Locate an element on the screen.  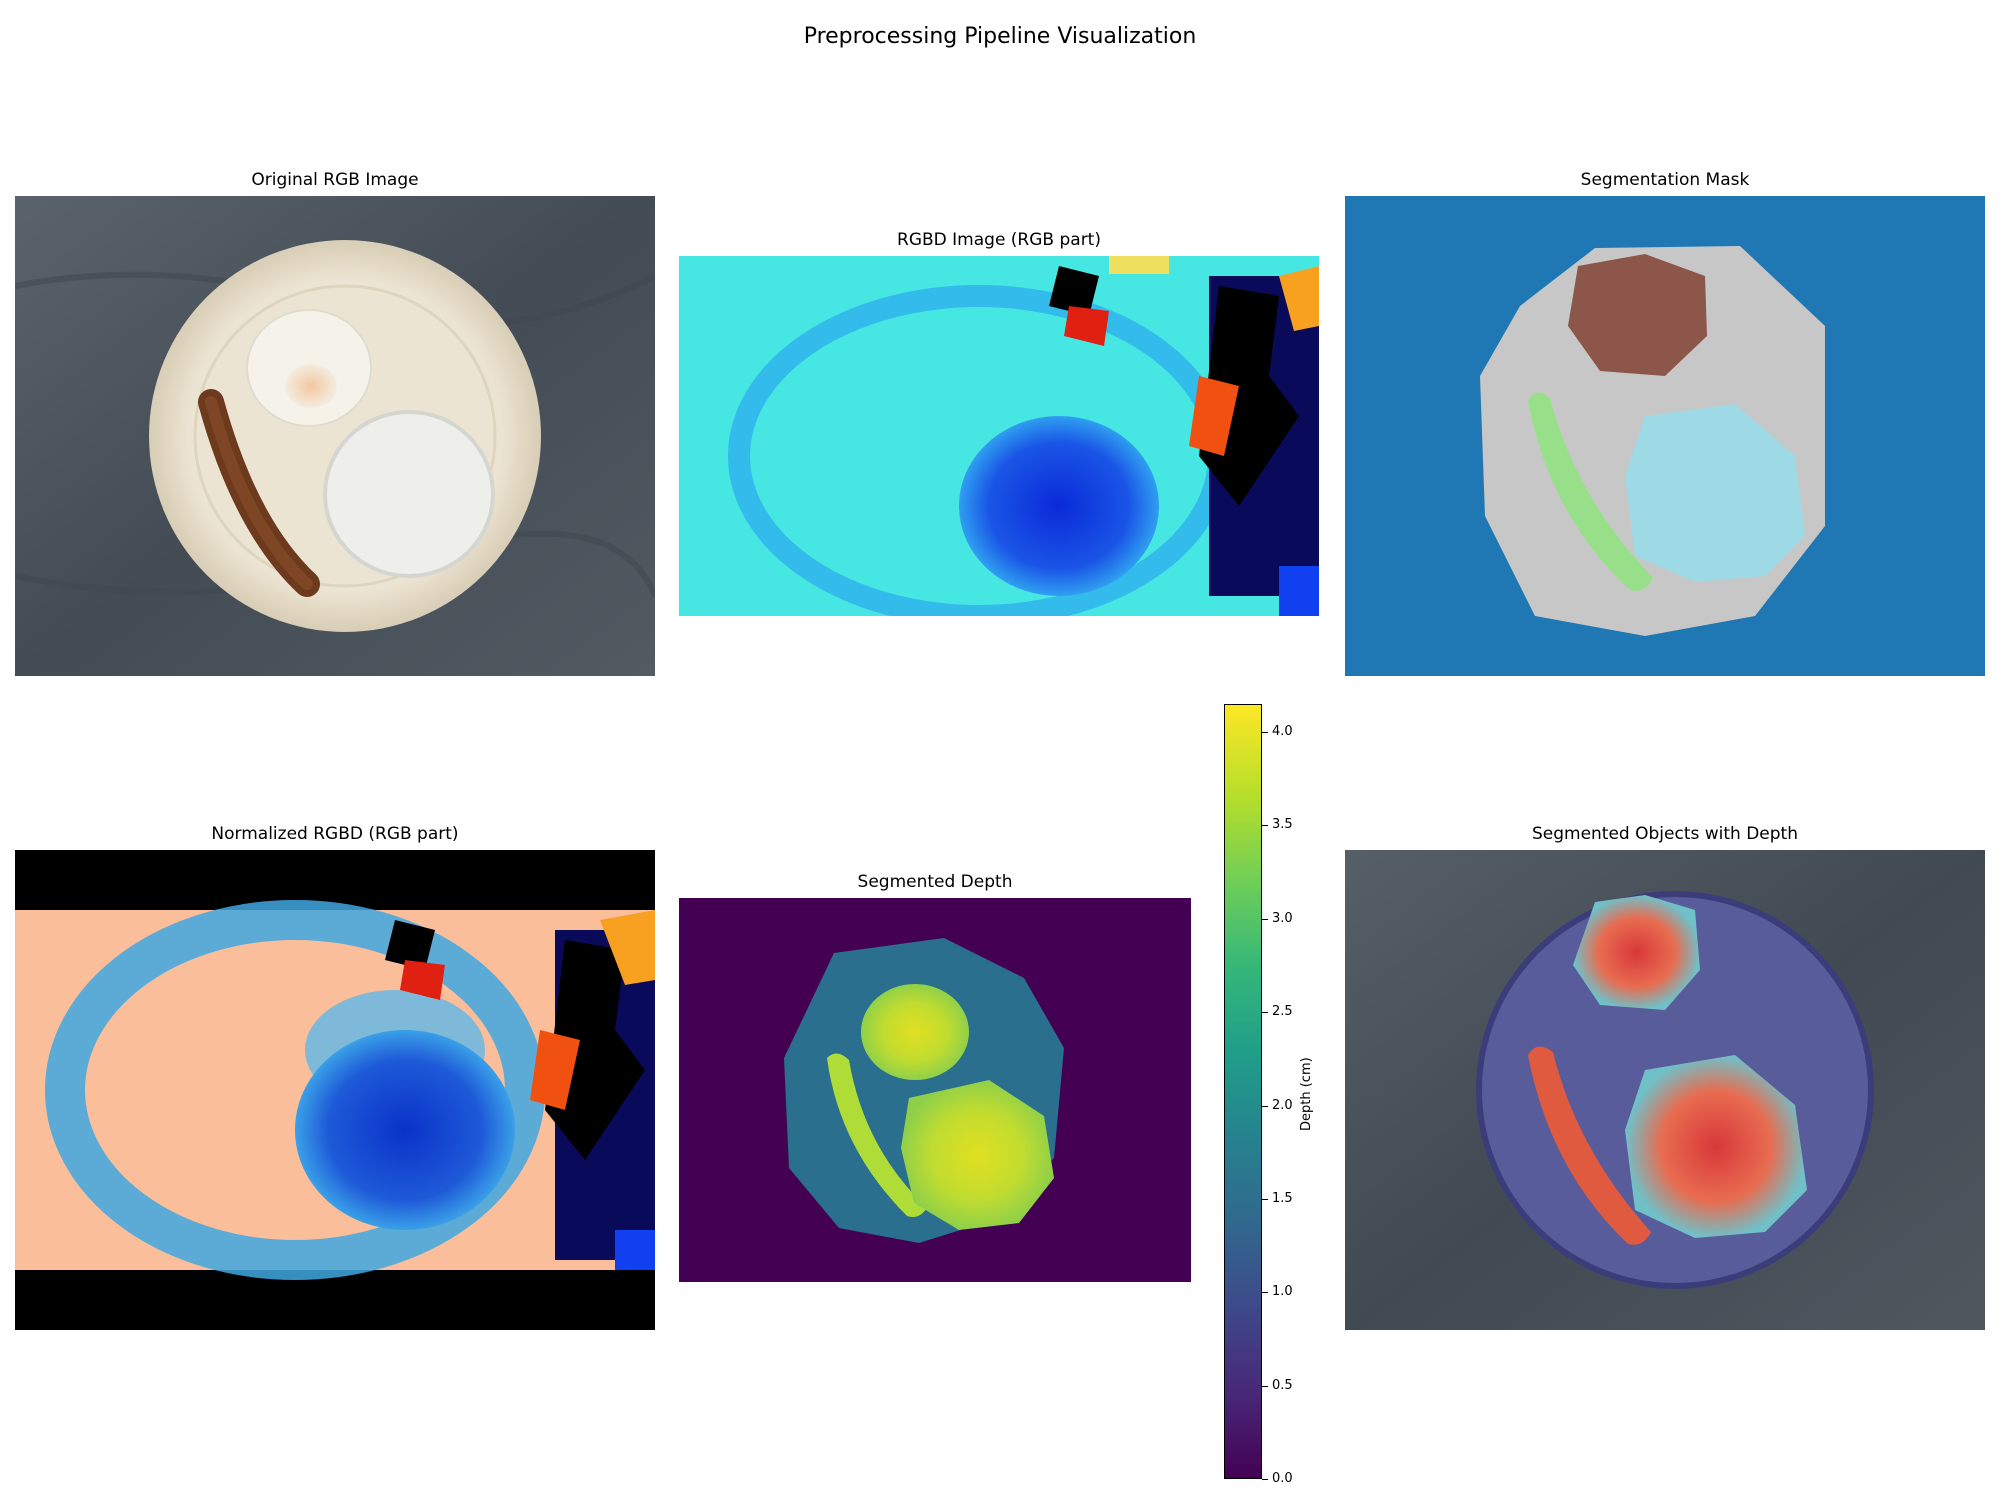
colorbar-tick-label: 2.5 is located at coordinates (1282, 1012).